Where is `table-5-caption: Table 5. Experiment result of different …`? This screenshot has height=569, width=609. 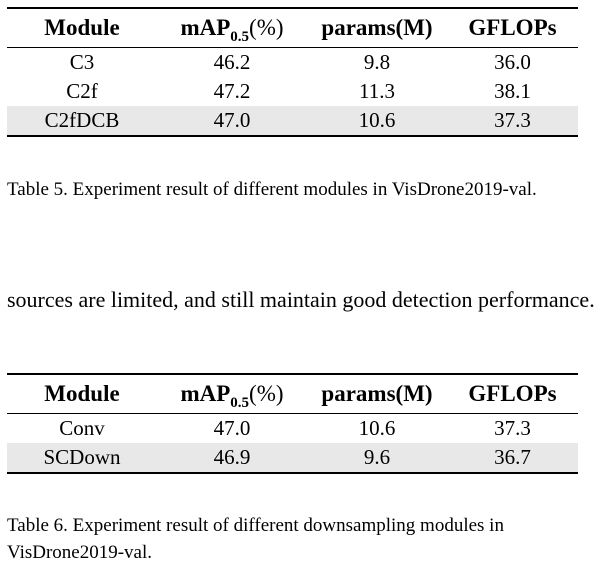
table-5-caption: Table 5. Experiment result of different … is located at coordinates (272, 189).